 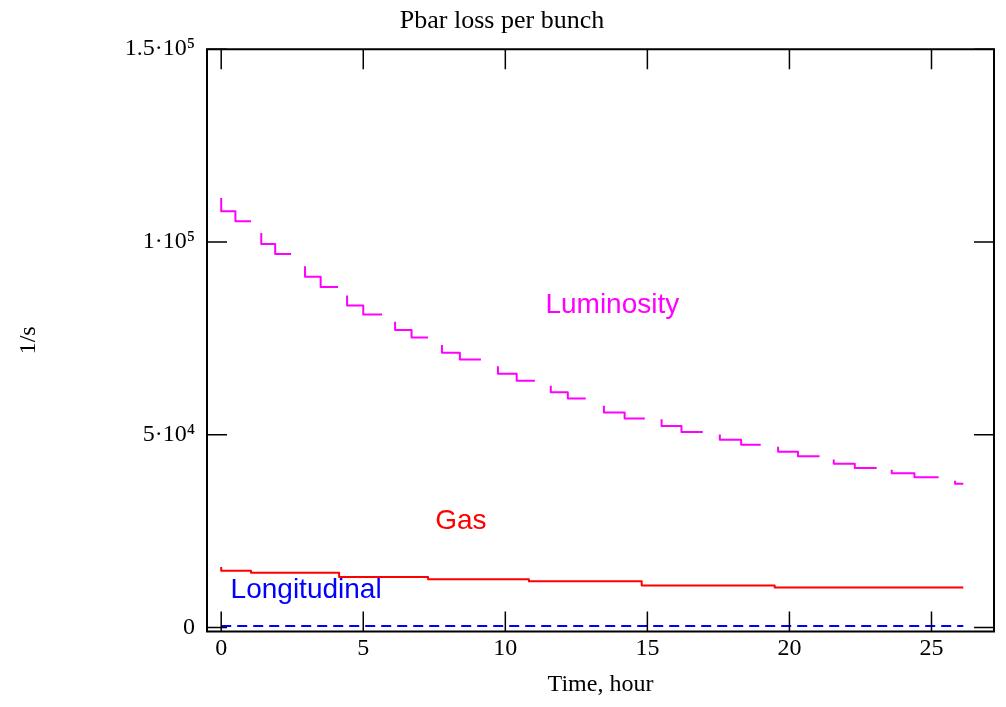 What do you see at coordinates (612, 304) in the screenshot?
I see `text: Luminosity` at bounding box center [612, 304].